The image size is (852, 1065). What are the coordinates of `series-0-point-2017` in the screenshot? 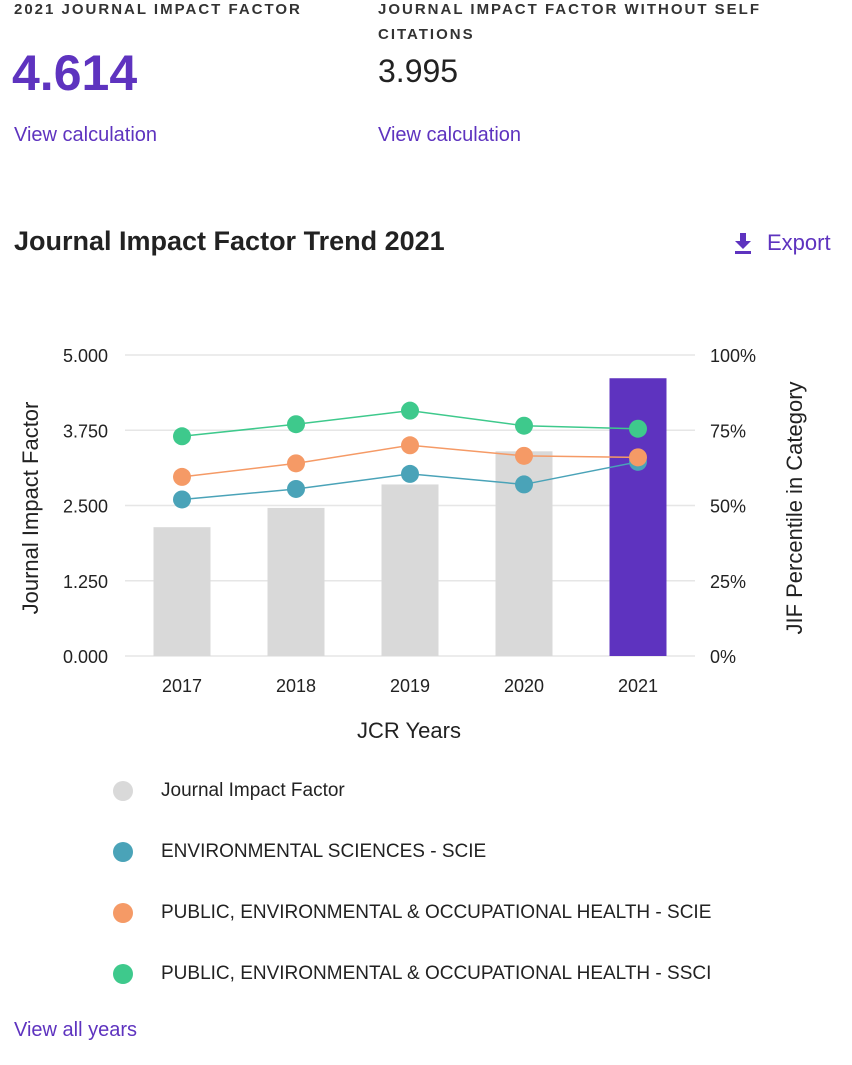 It's located at (182, 499).